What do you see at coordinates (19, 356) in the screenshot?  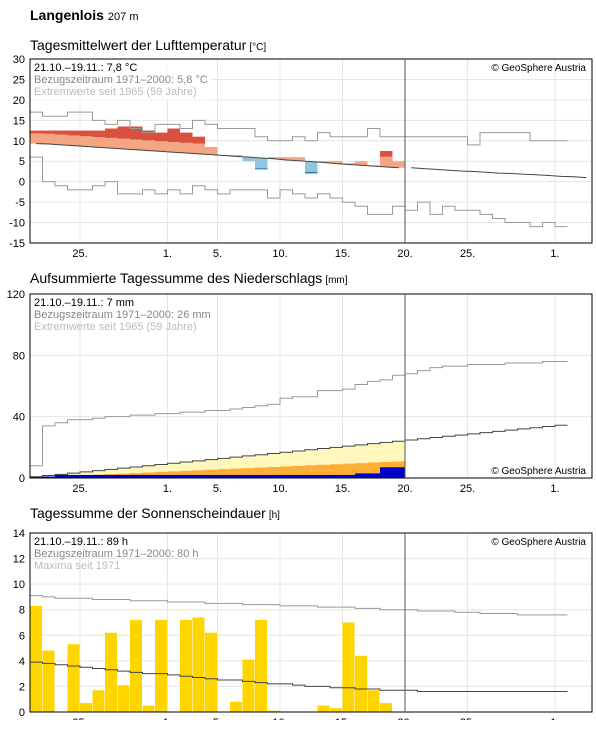 I see `y-tick-label: 80` at bounding box center [19, 356].